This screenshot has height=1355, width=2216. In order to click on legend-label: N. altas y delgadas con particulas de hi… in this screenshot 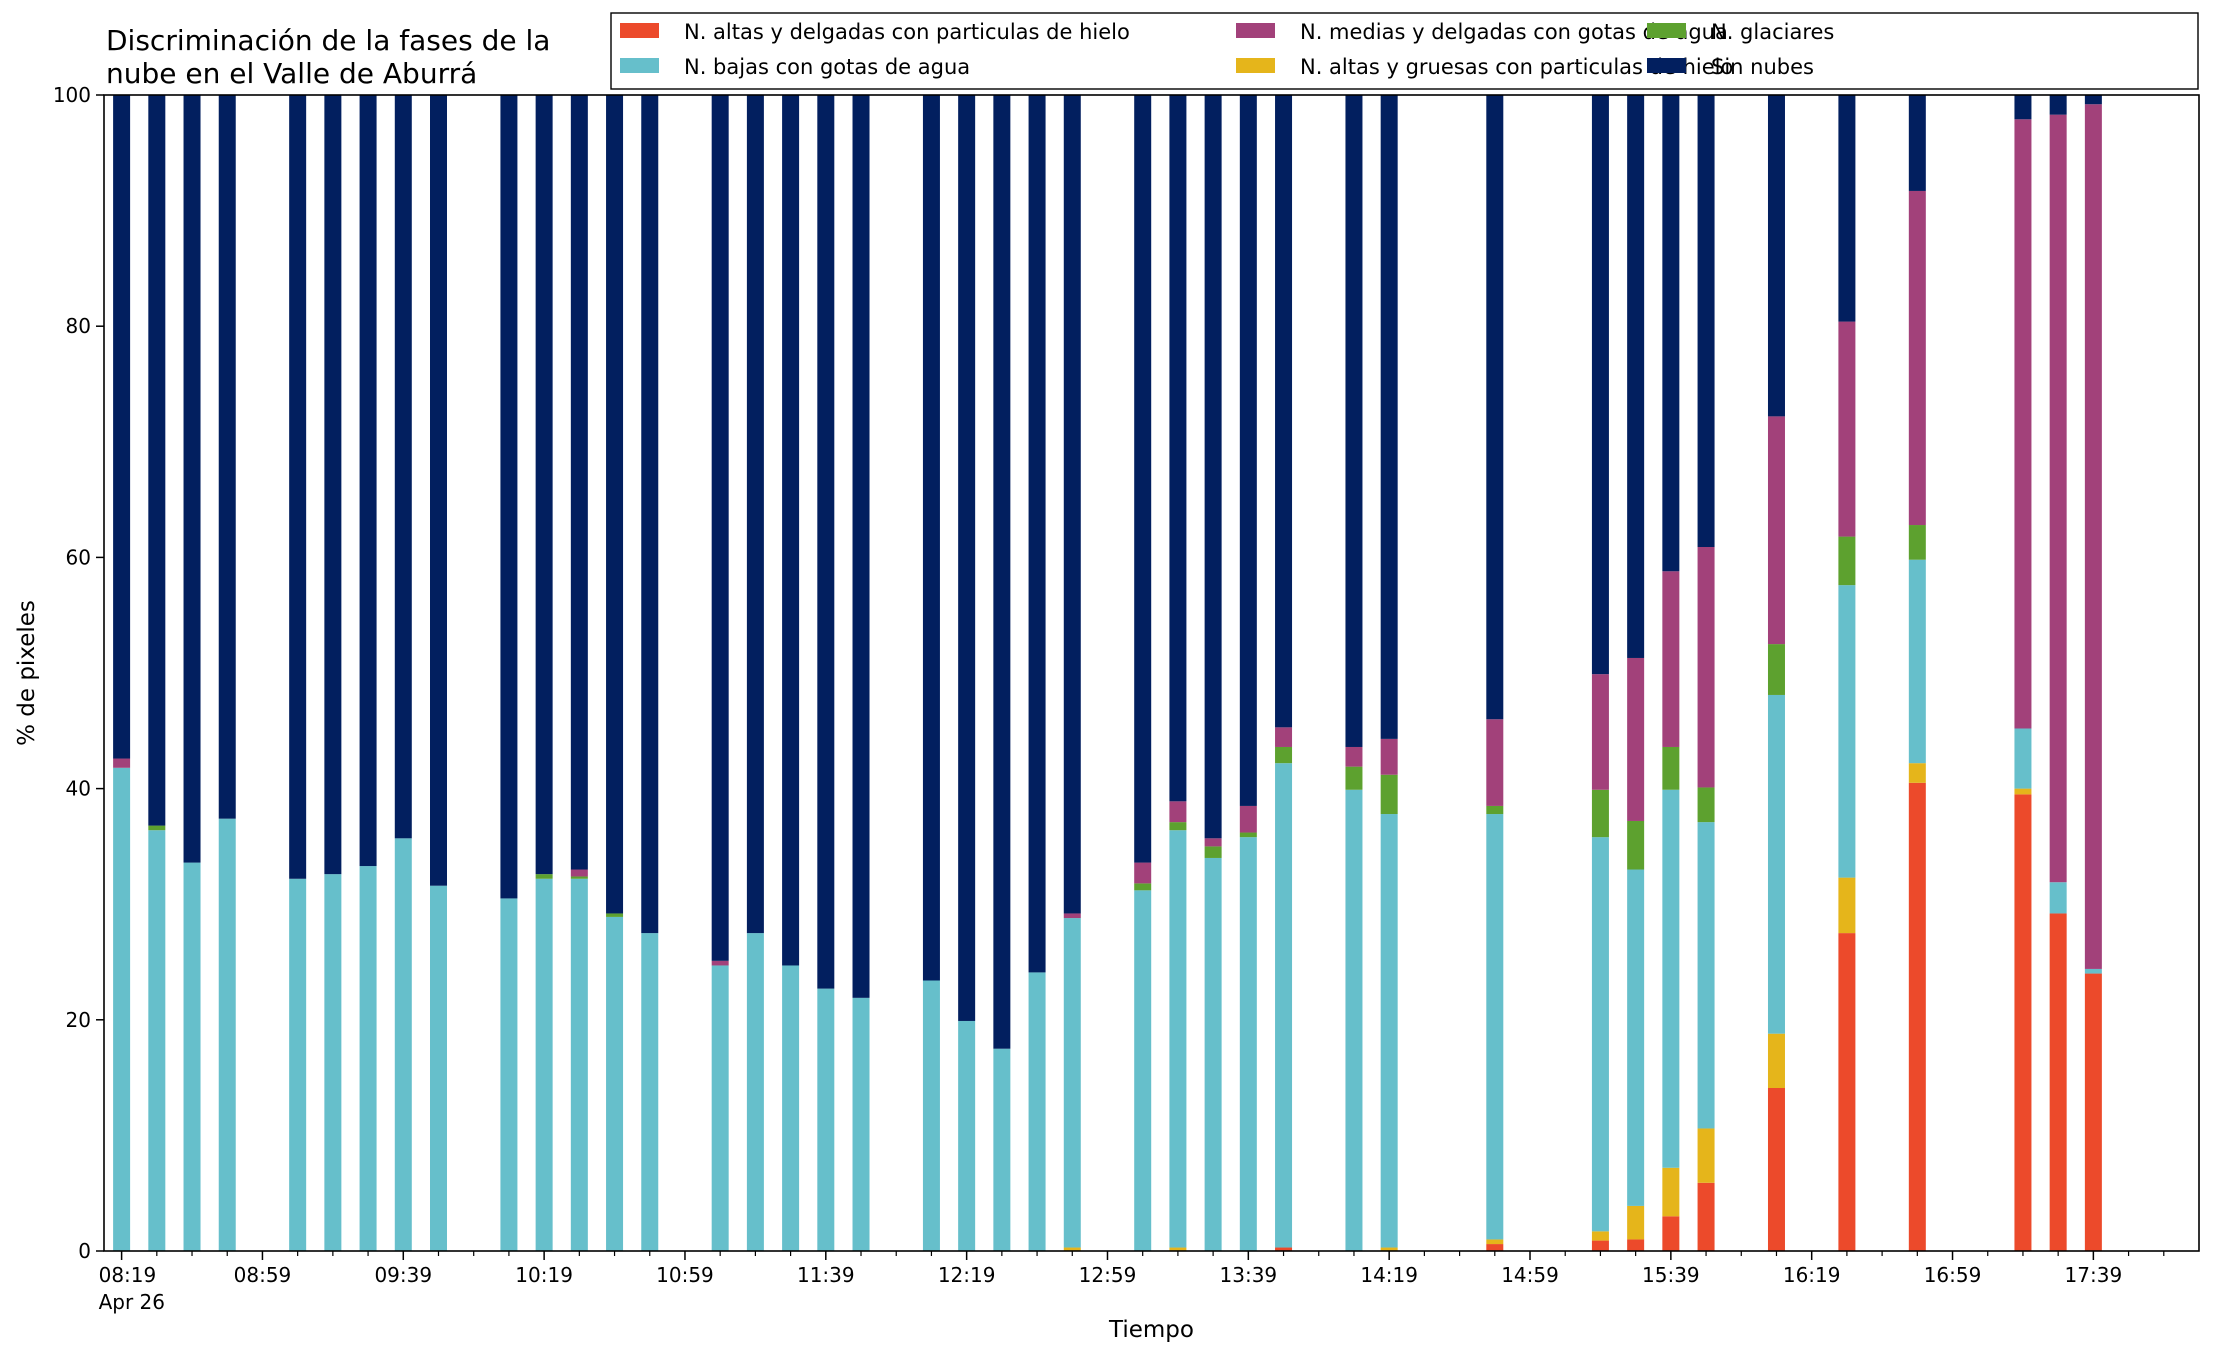, I will do `click(907, 32)`.